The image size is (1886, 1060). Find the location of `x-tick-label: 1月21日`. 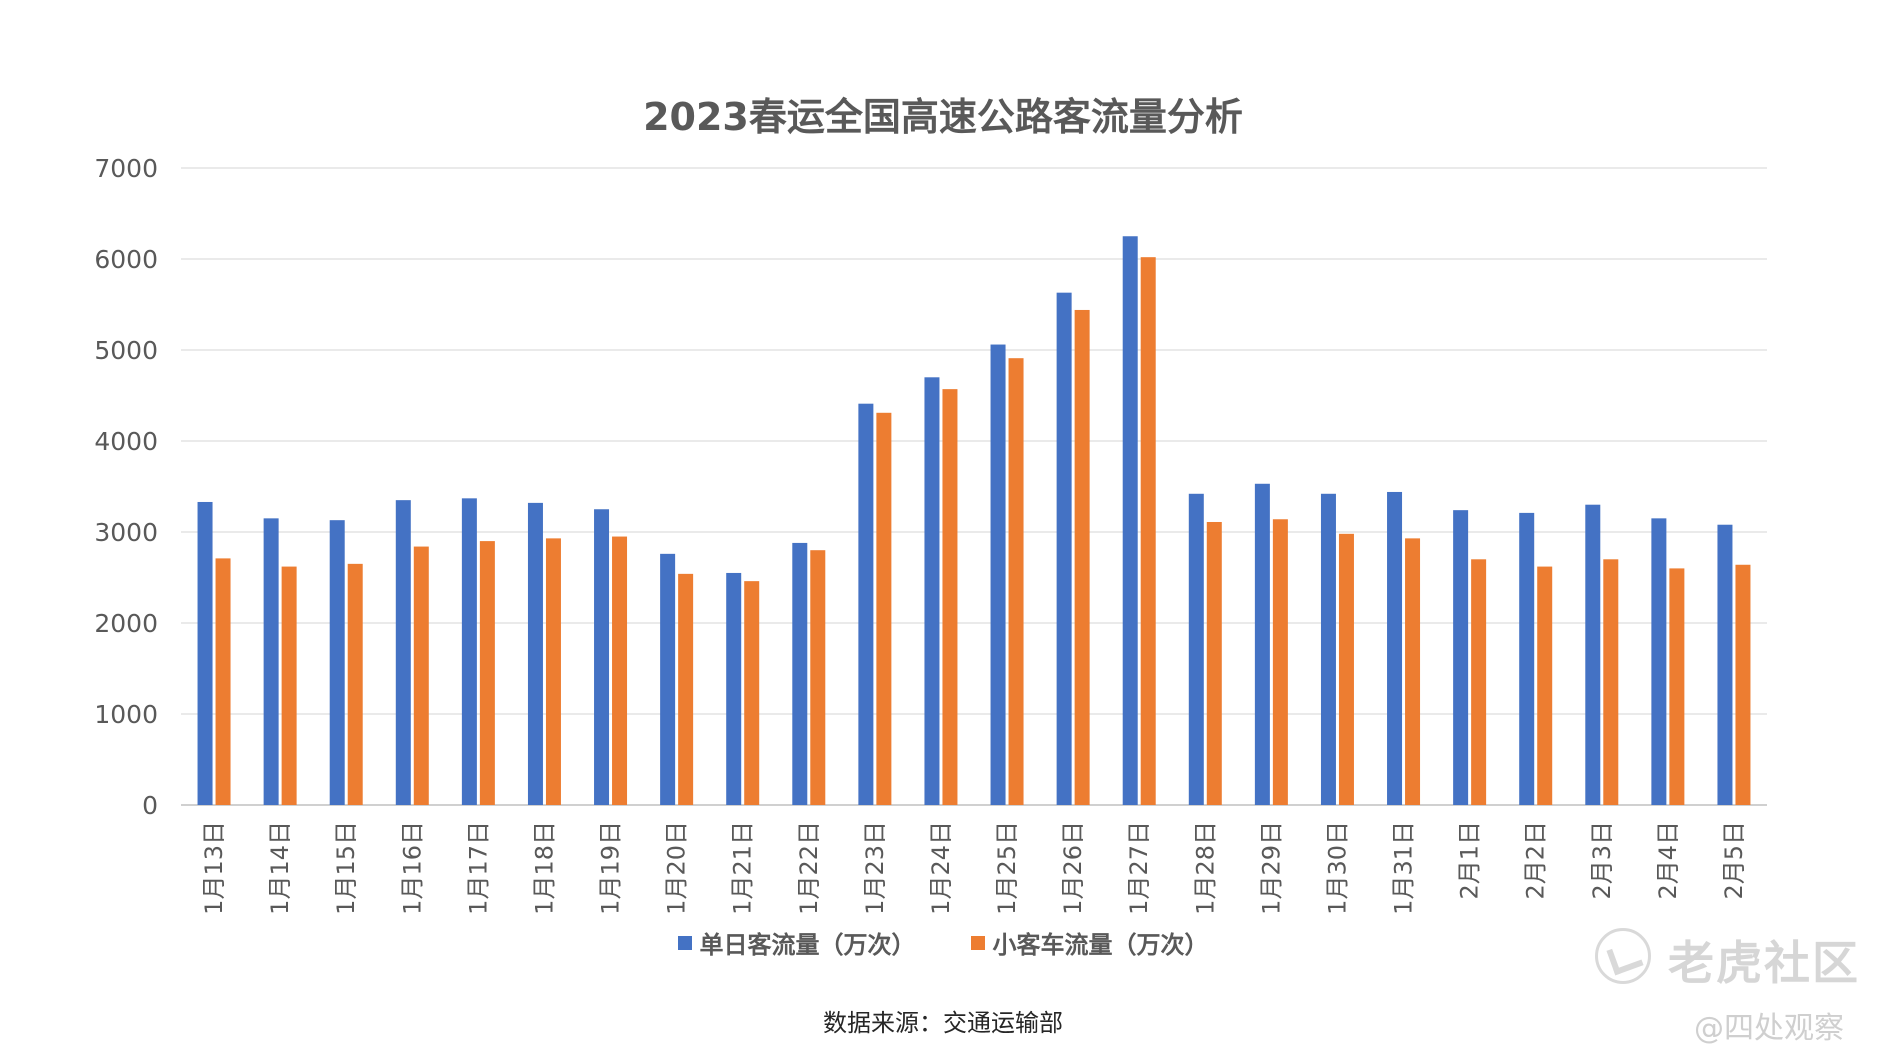

x-tick-label: 1月21日 is located at coordinates (743, 868).